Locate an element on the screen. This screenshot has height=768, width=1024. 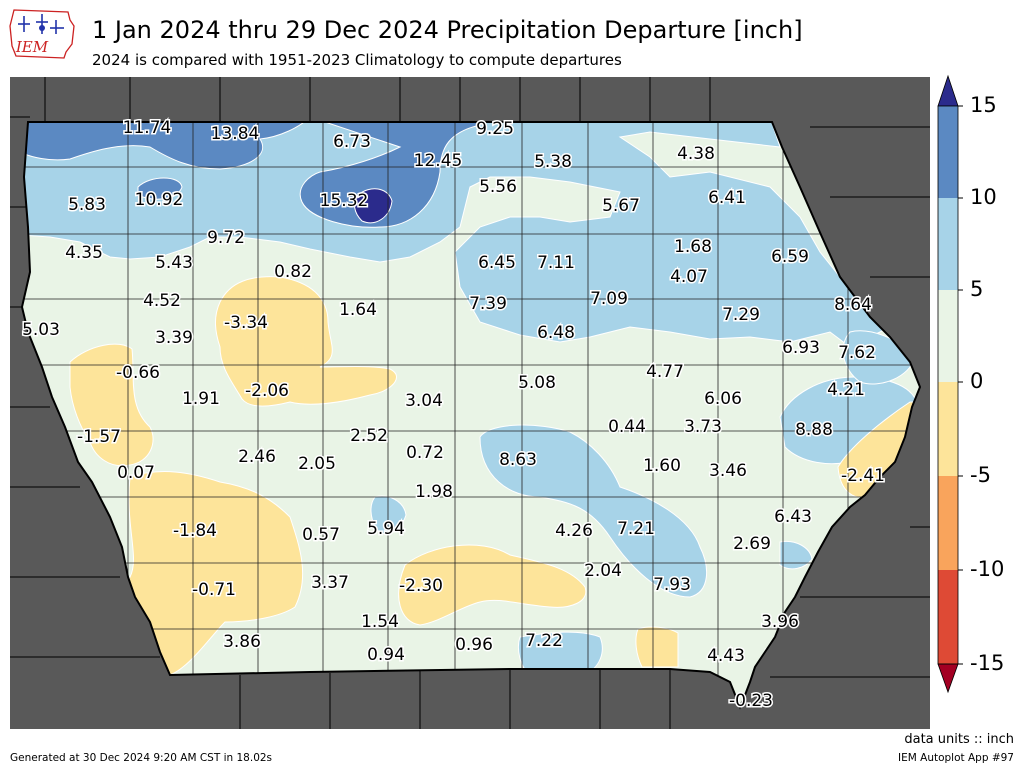
value-label: 5.43 is located at coordinates (174, 263).